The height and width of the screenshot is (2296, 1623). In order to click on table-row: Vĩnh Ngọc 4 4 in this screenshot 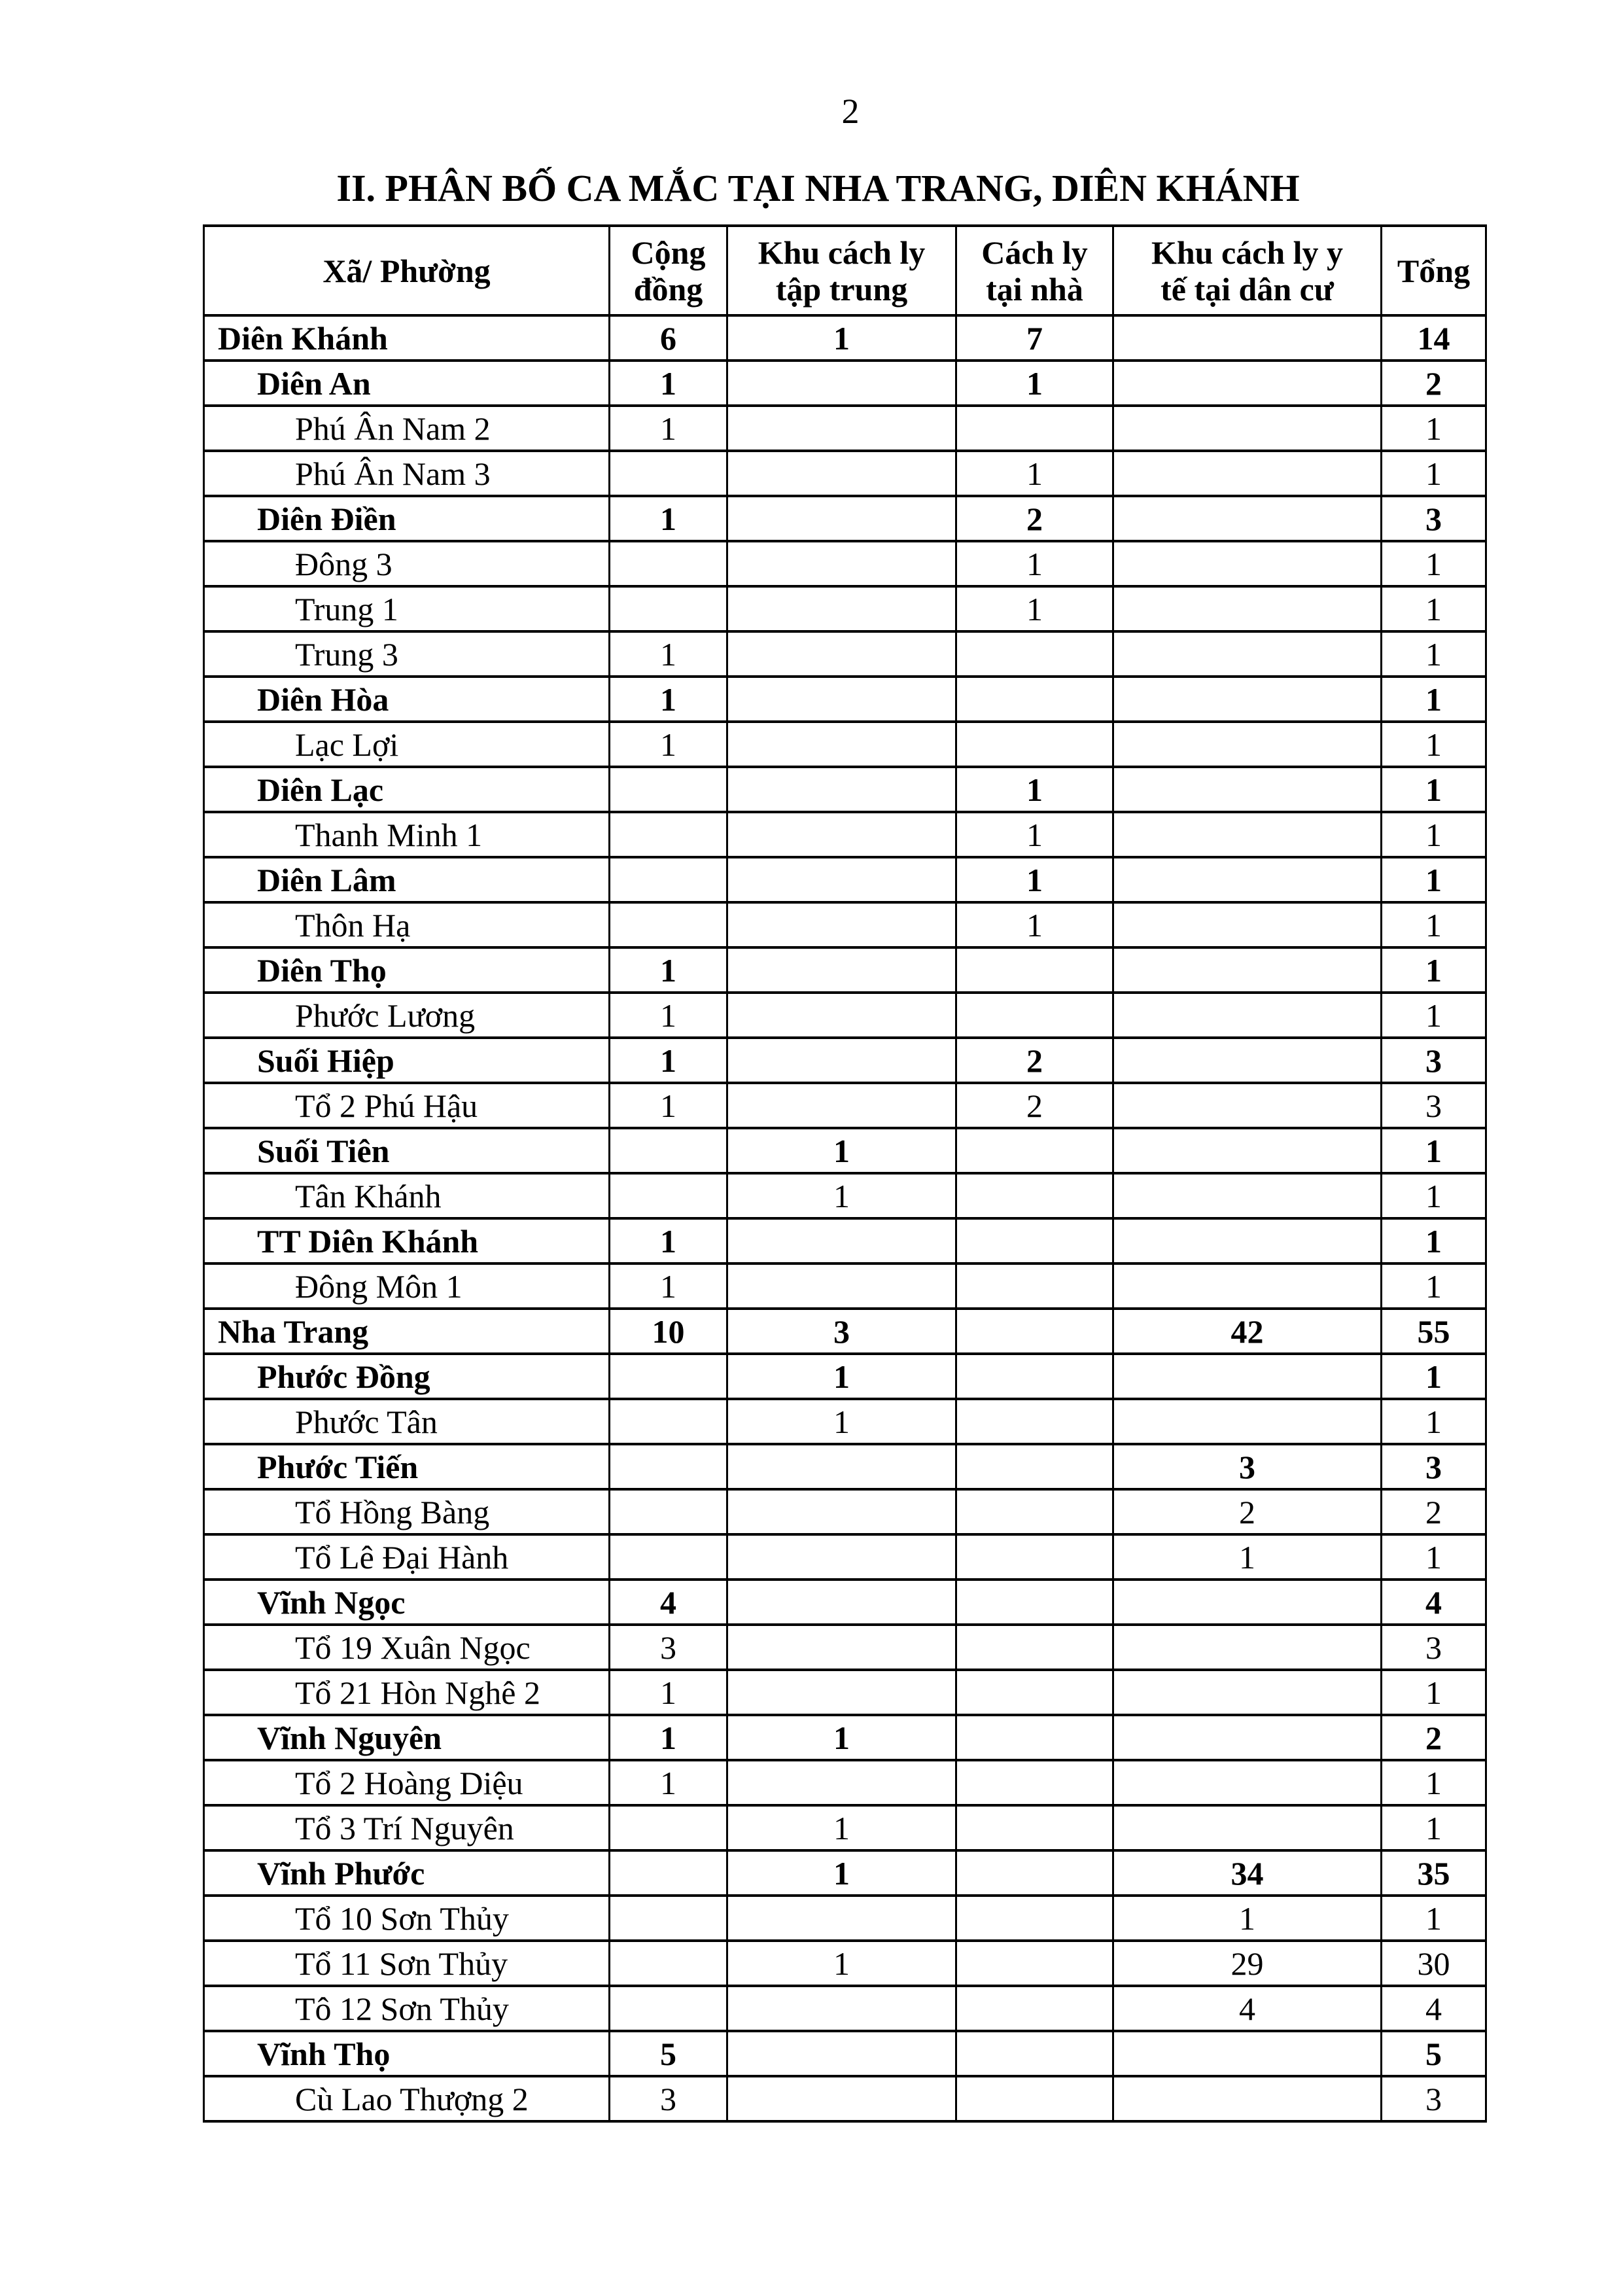, I will do `click(845, 1602)`.